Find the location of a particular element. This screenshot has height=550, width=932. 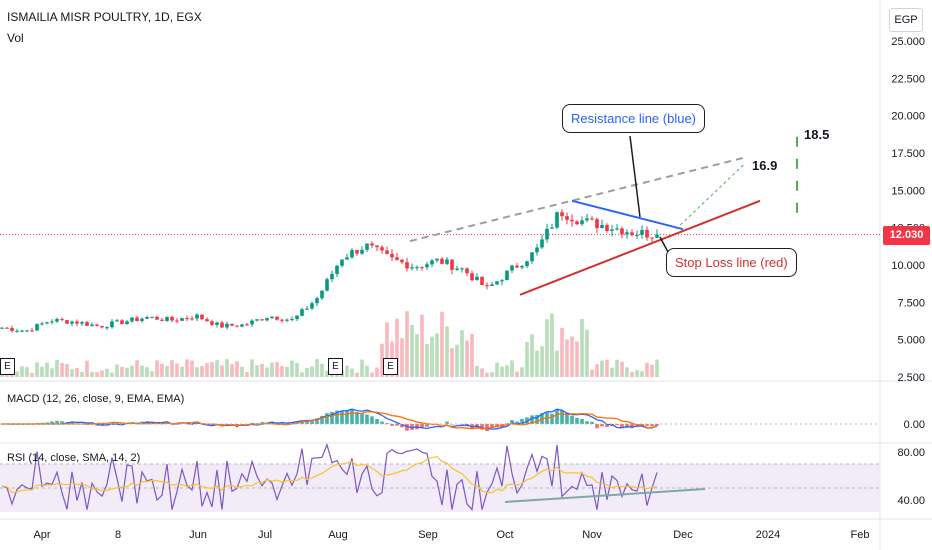

price-tick-label: 5.000 is located at coordinates (911, 341).